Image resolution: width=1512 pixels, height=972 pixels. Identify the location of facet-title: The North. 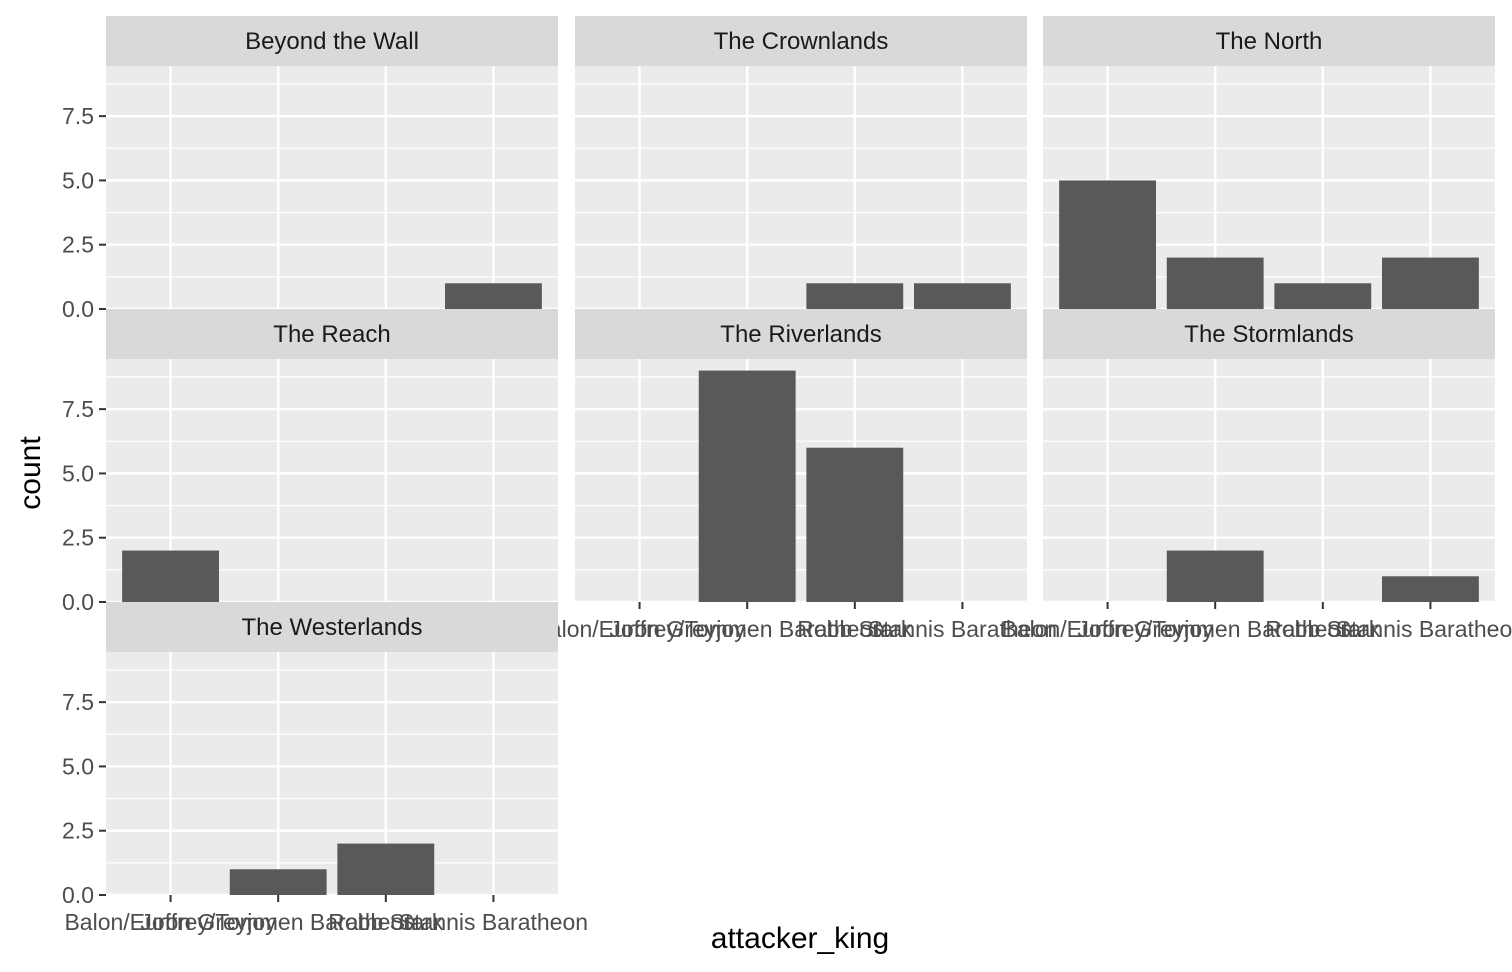
(1269, 41).